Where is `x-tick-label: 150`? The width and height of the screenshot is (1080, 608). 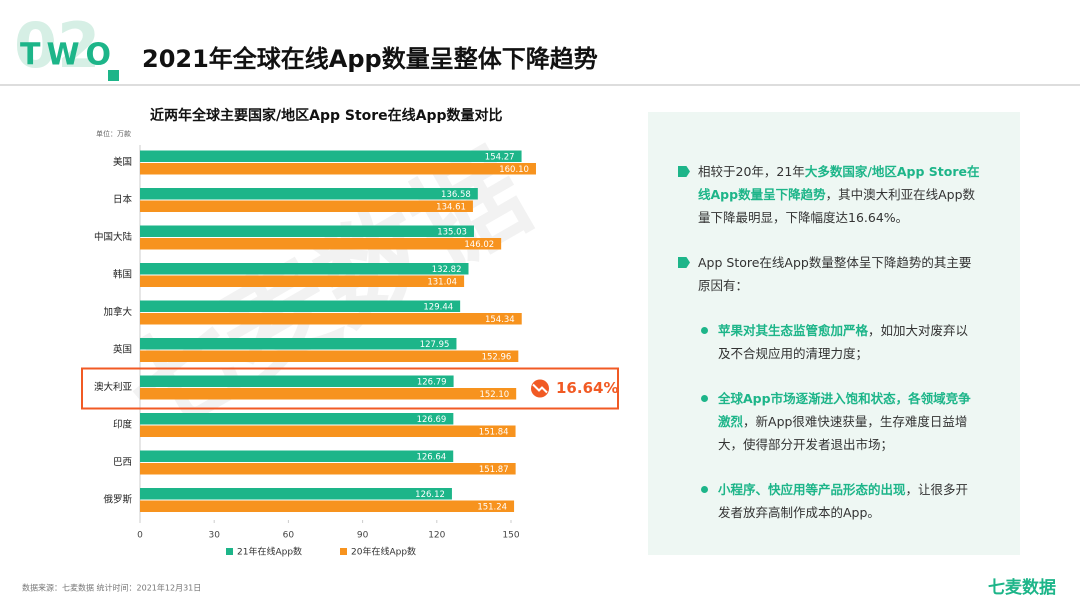 x-tick-label: 150 is located at coordinates (510, 536).